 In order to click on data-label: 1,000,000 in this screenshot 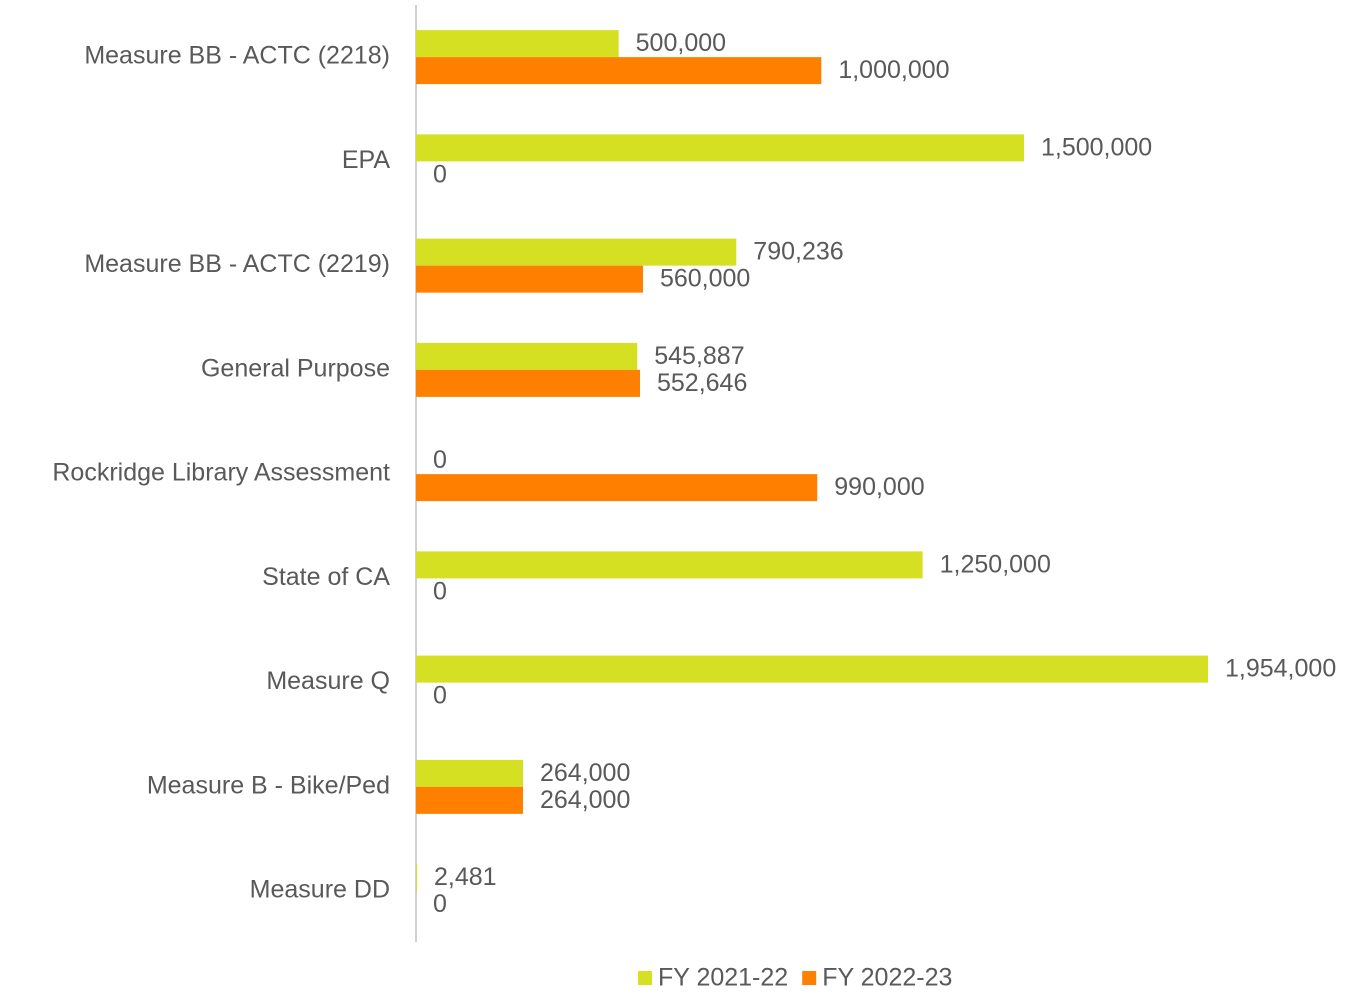, I will do `click(893, 70)`.